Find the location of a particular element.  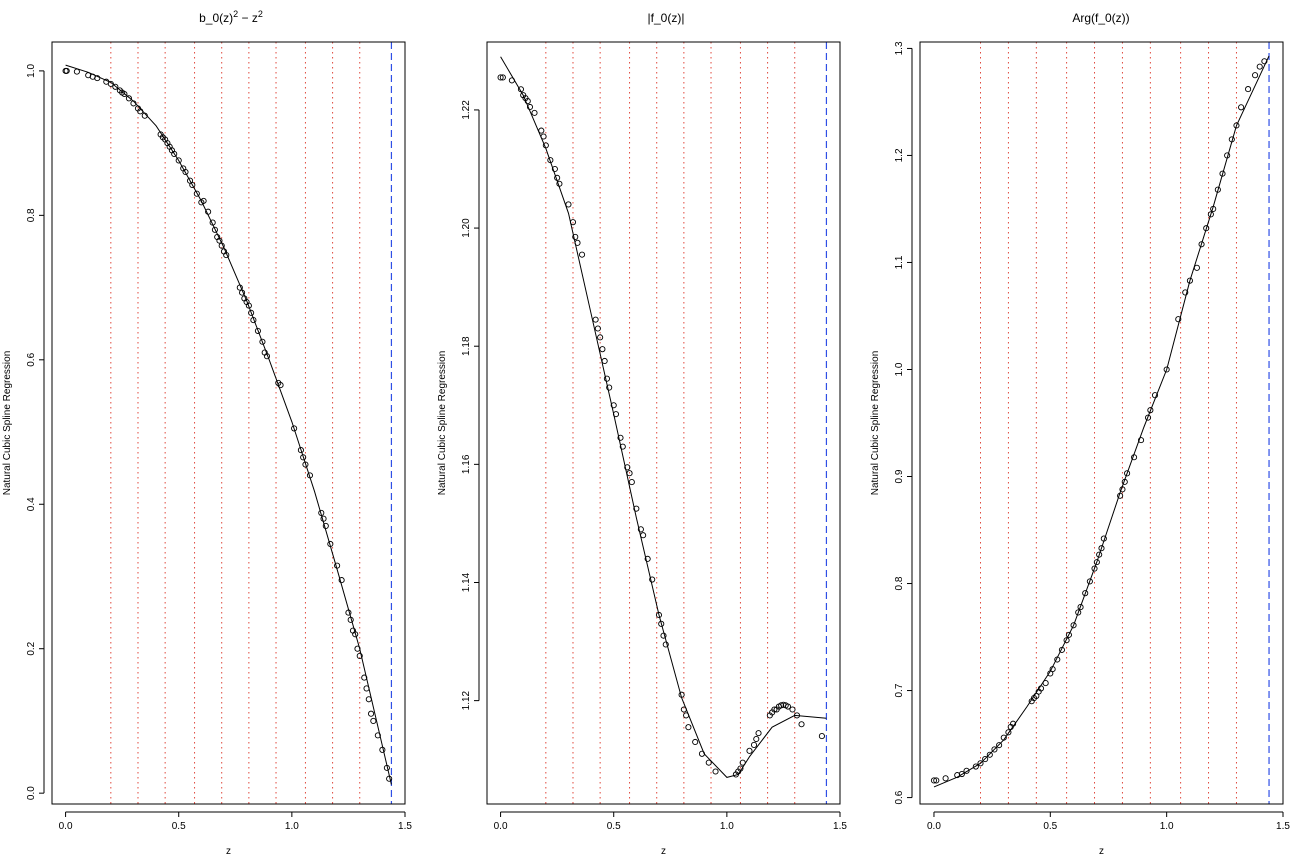

chart-title: |f_0(z)| is located at coordinates (666, 18).